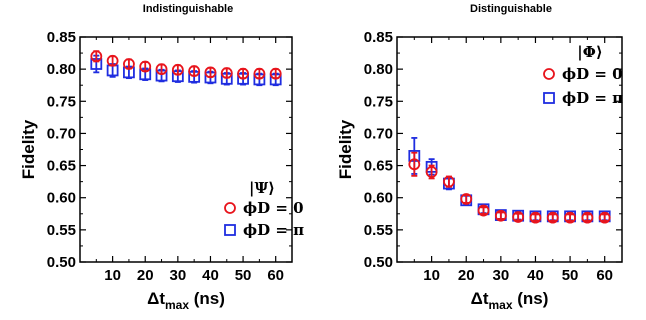  What do you see at coordinates (511, 9) in the screenshot?
I see `chart-title: Distinguishable` at bounding box center [511, 9].